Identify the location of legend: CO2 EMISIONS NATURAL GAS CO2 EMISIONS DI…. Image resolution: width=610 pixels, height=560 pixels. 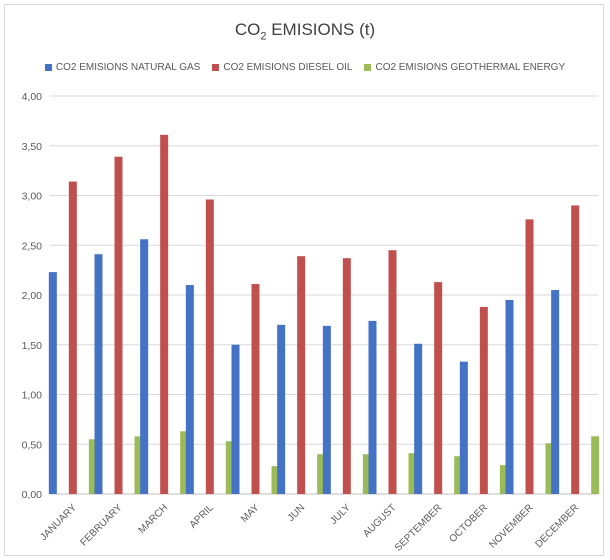
(305, 67).